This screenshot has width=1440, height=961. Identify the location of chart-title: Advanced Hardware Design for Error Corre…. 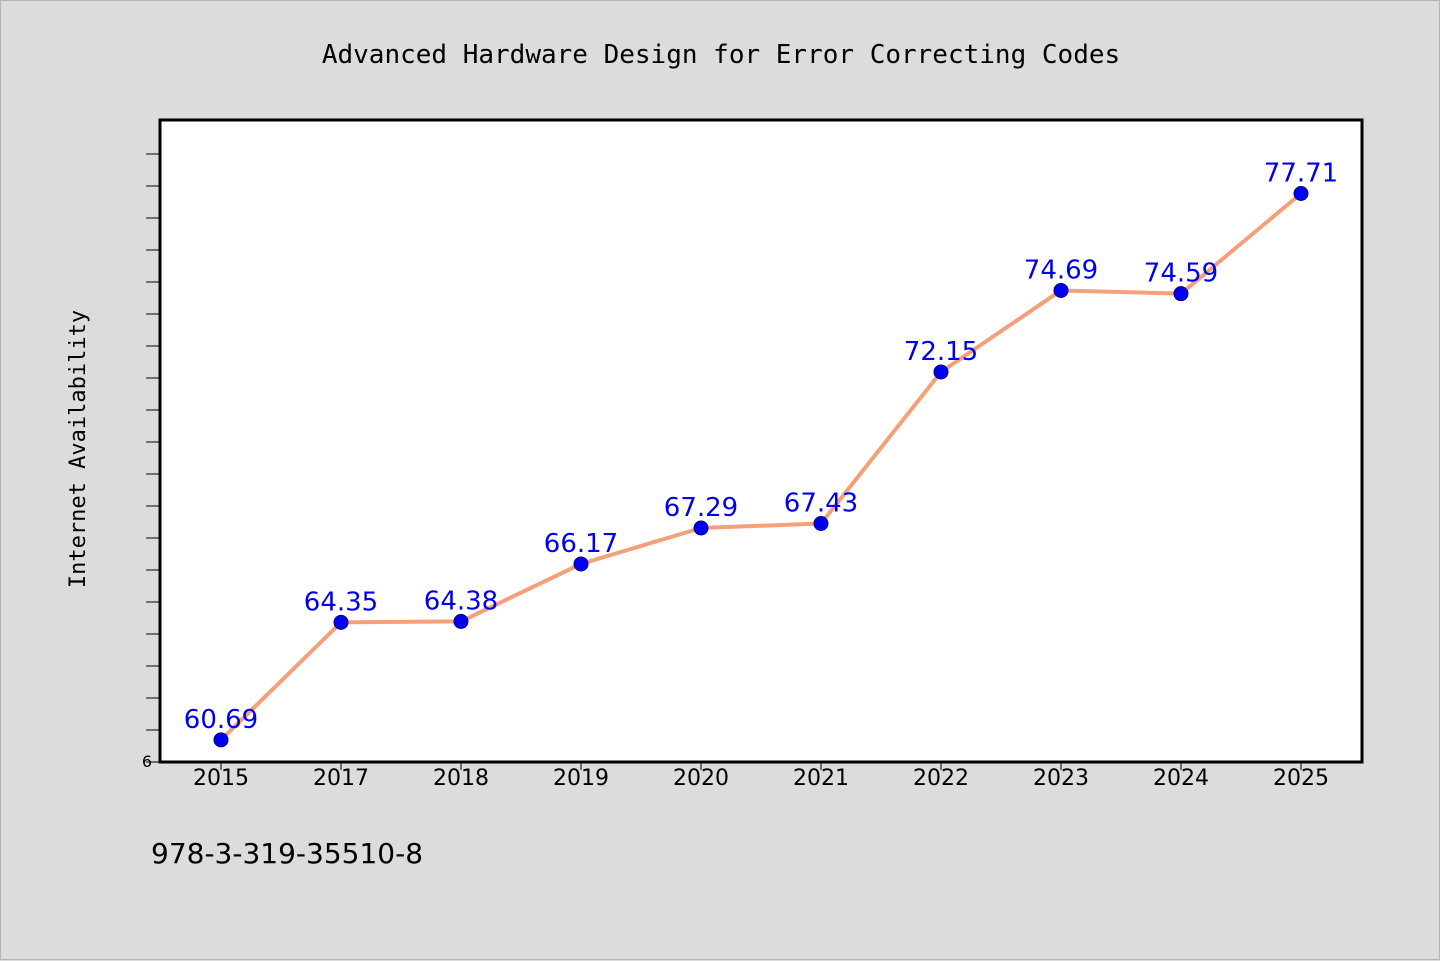
(721, 55).